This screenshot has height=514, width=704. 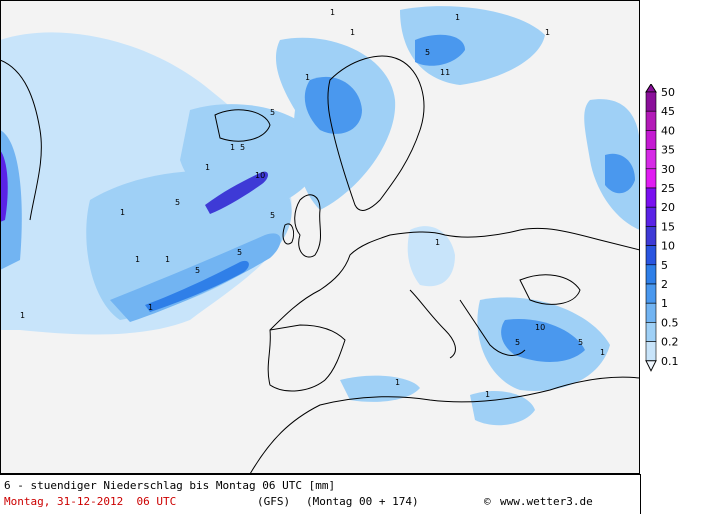 What do you see at coordinates (376, 133) in the screenshot?
I see `coastline-scandinavia` at bounding box center [376, 133].